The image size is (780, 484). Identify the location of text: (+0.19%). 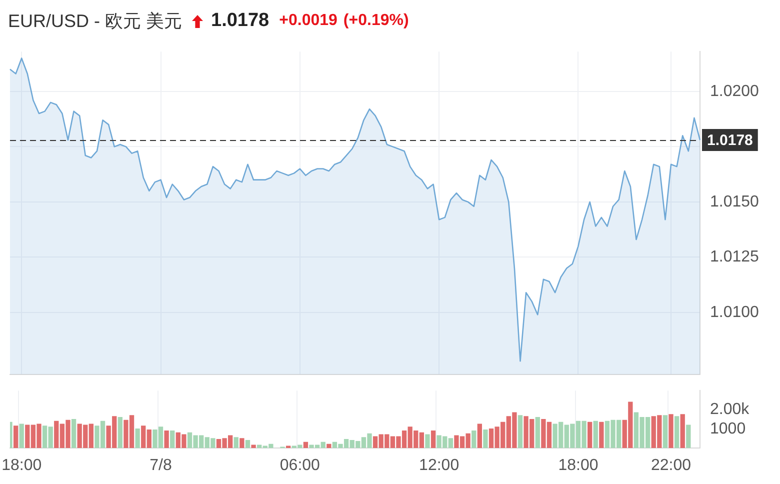
(376, 21).